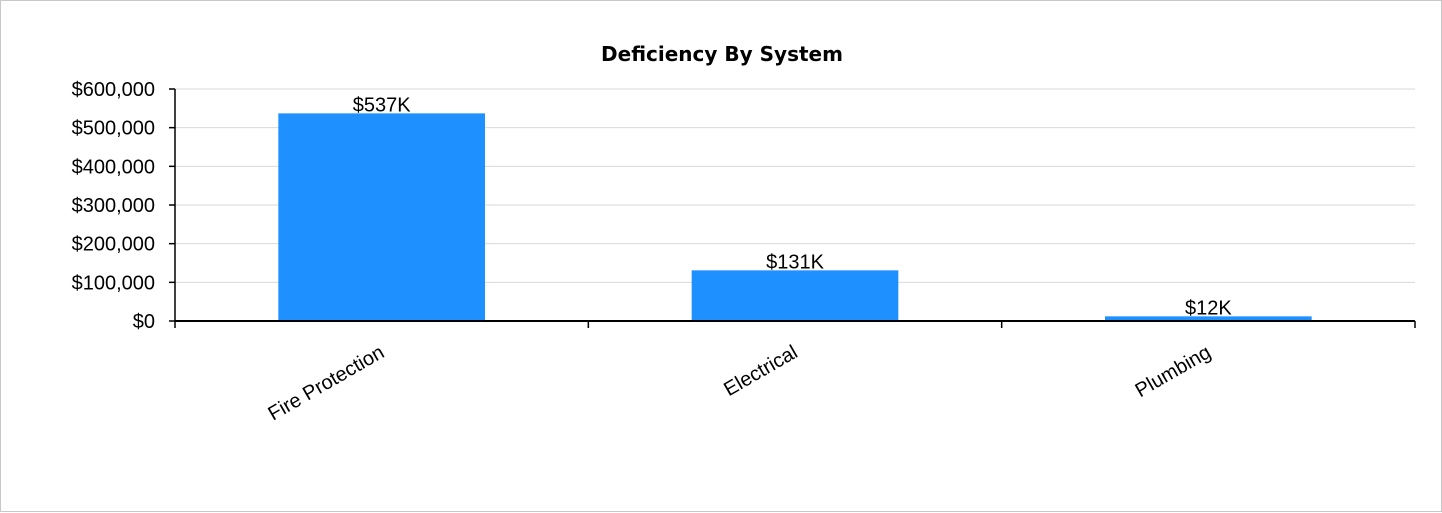  Describe the element at coordinates (1208, 308) in the screenshot. I see `data-label: $12K` at that location.